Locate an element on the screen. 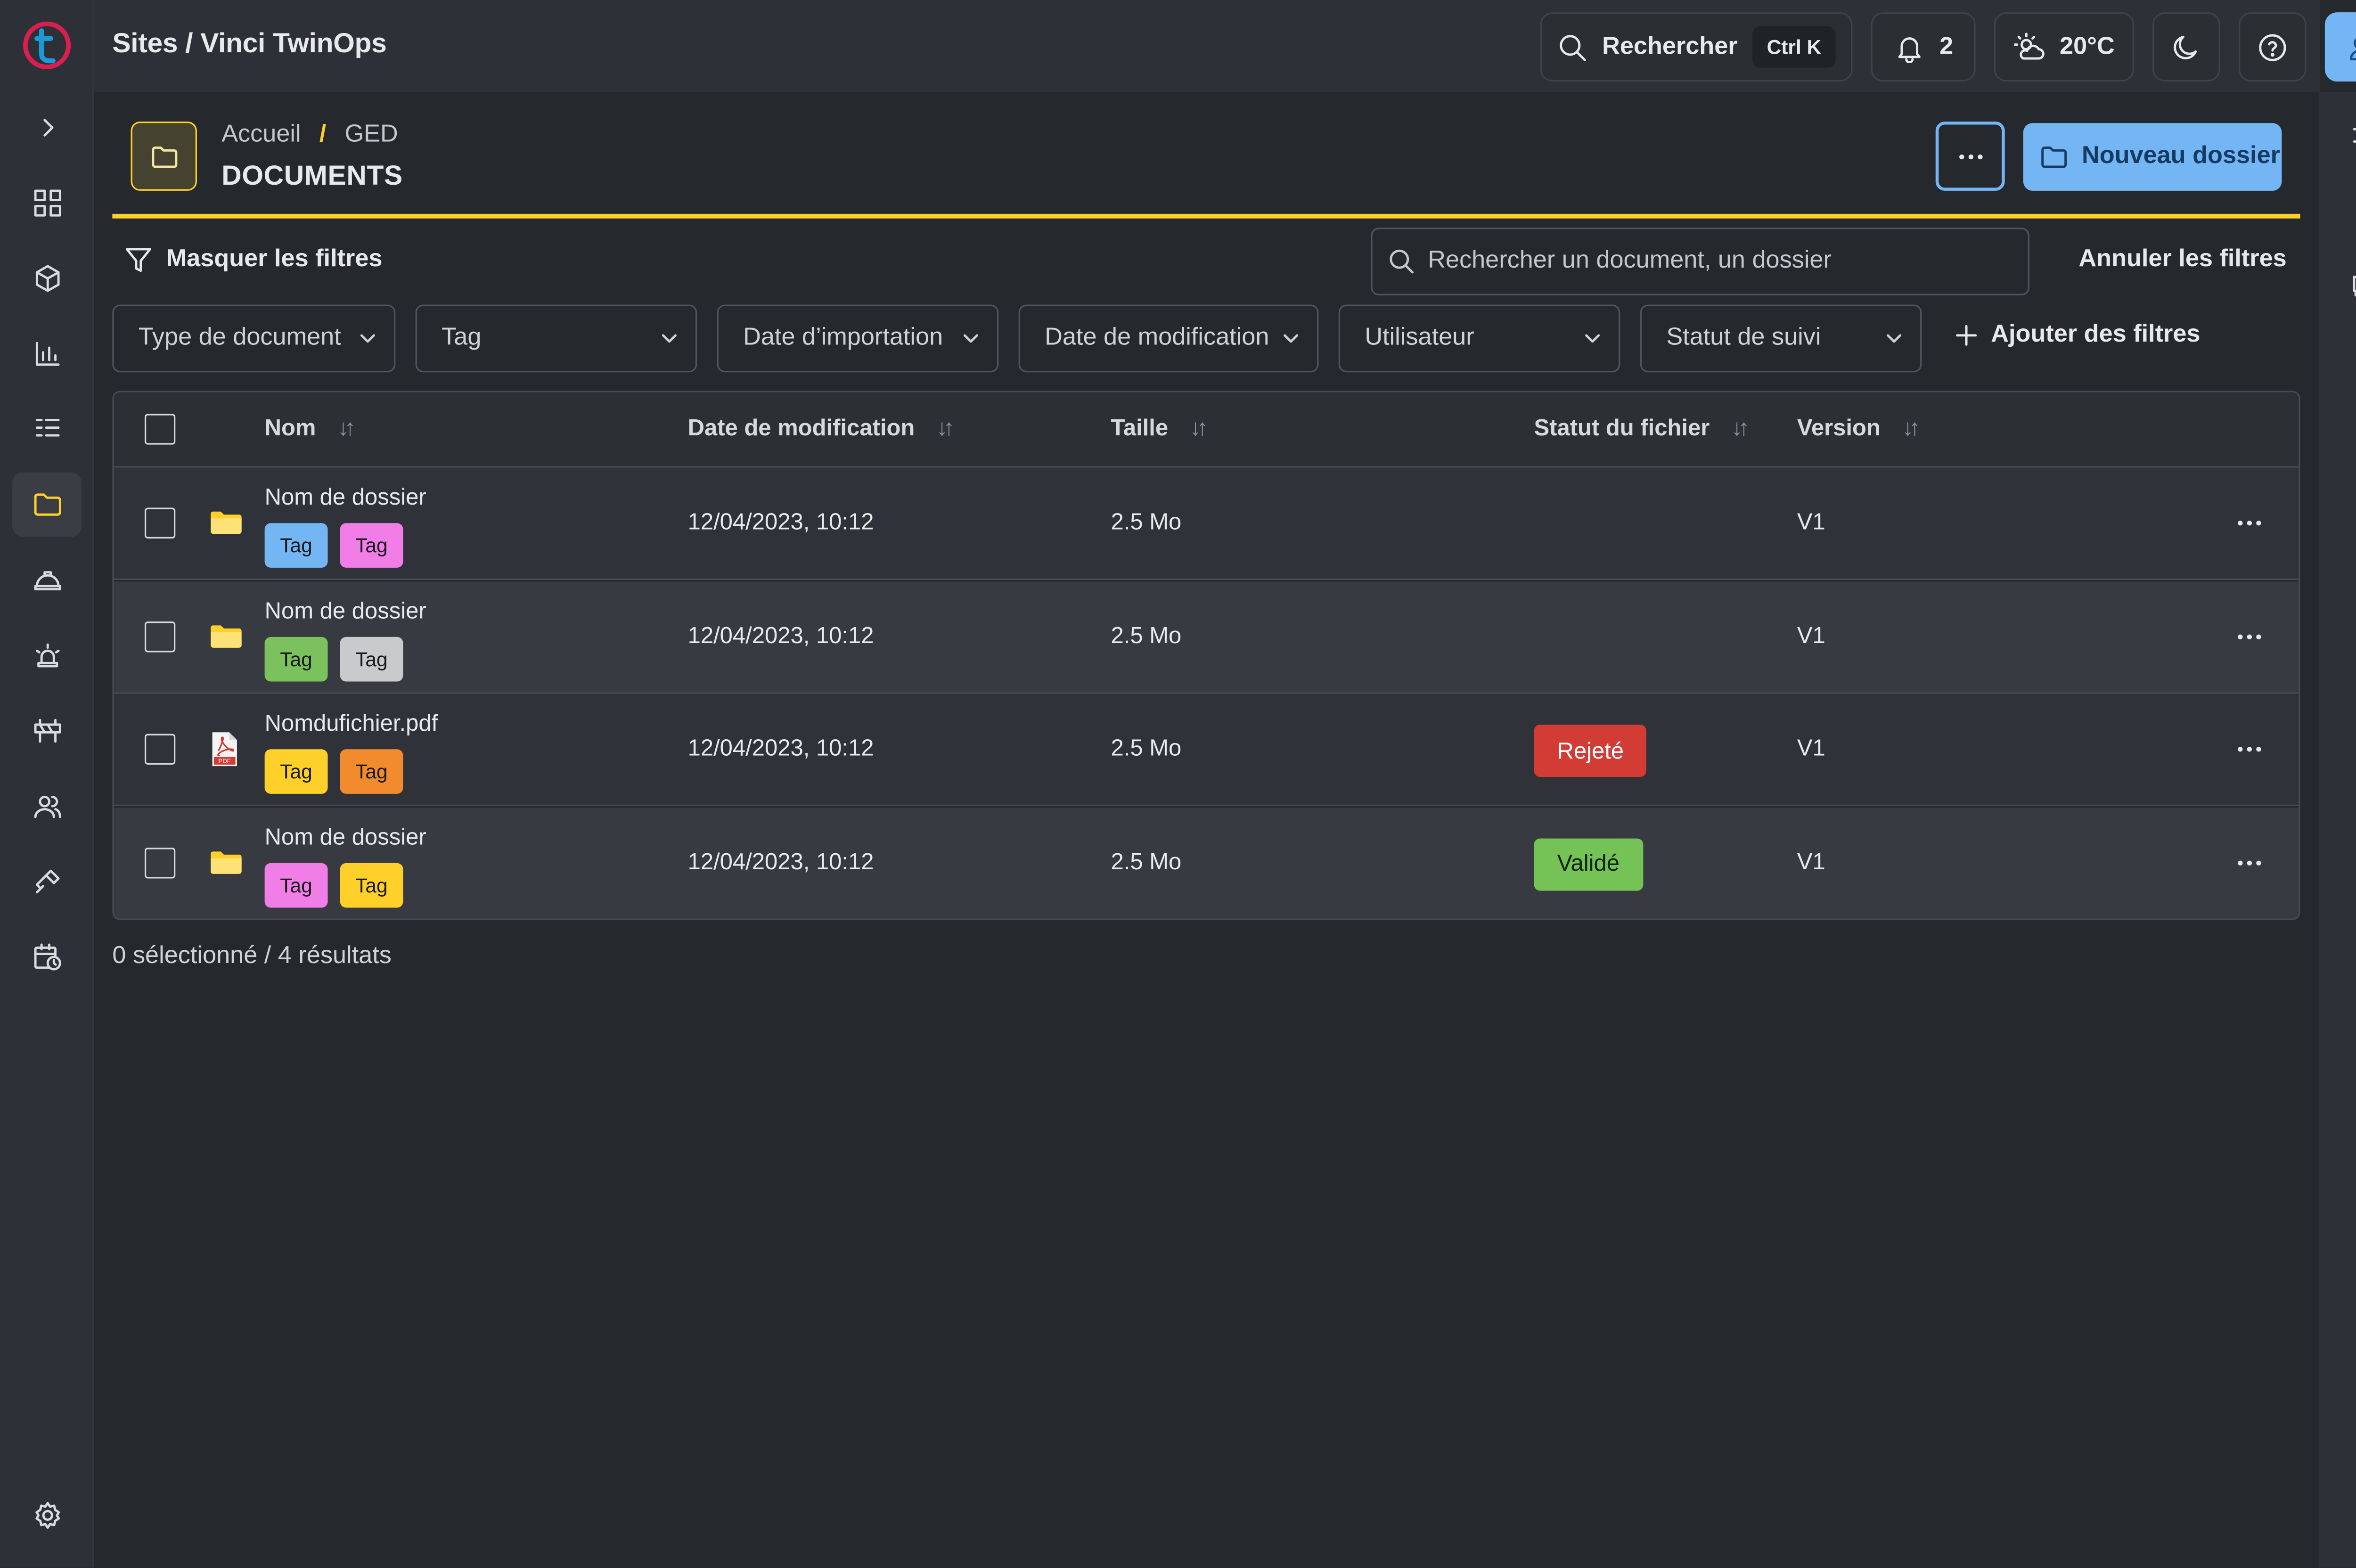 This screenshot has width=2356, height=1568. app-logo is located at coordinates (47, 46).